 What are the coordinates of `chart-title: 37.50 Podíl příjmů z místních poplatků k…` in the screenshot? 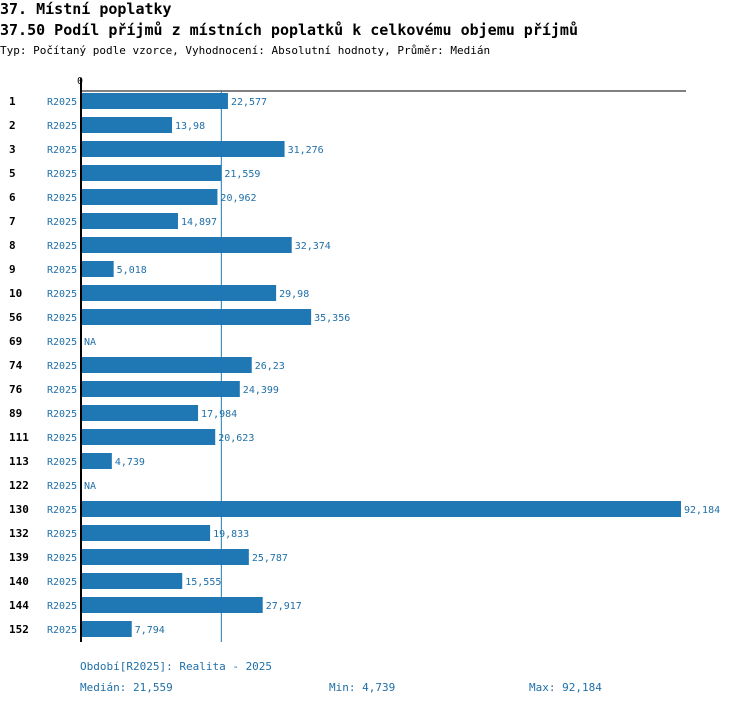 It's located at (289, 30).